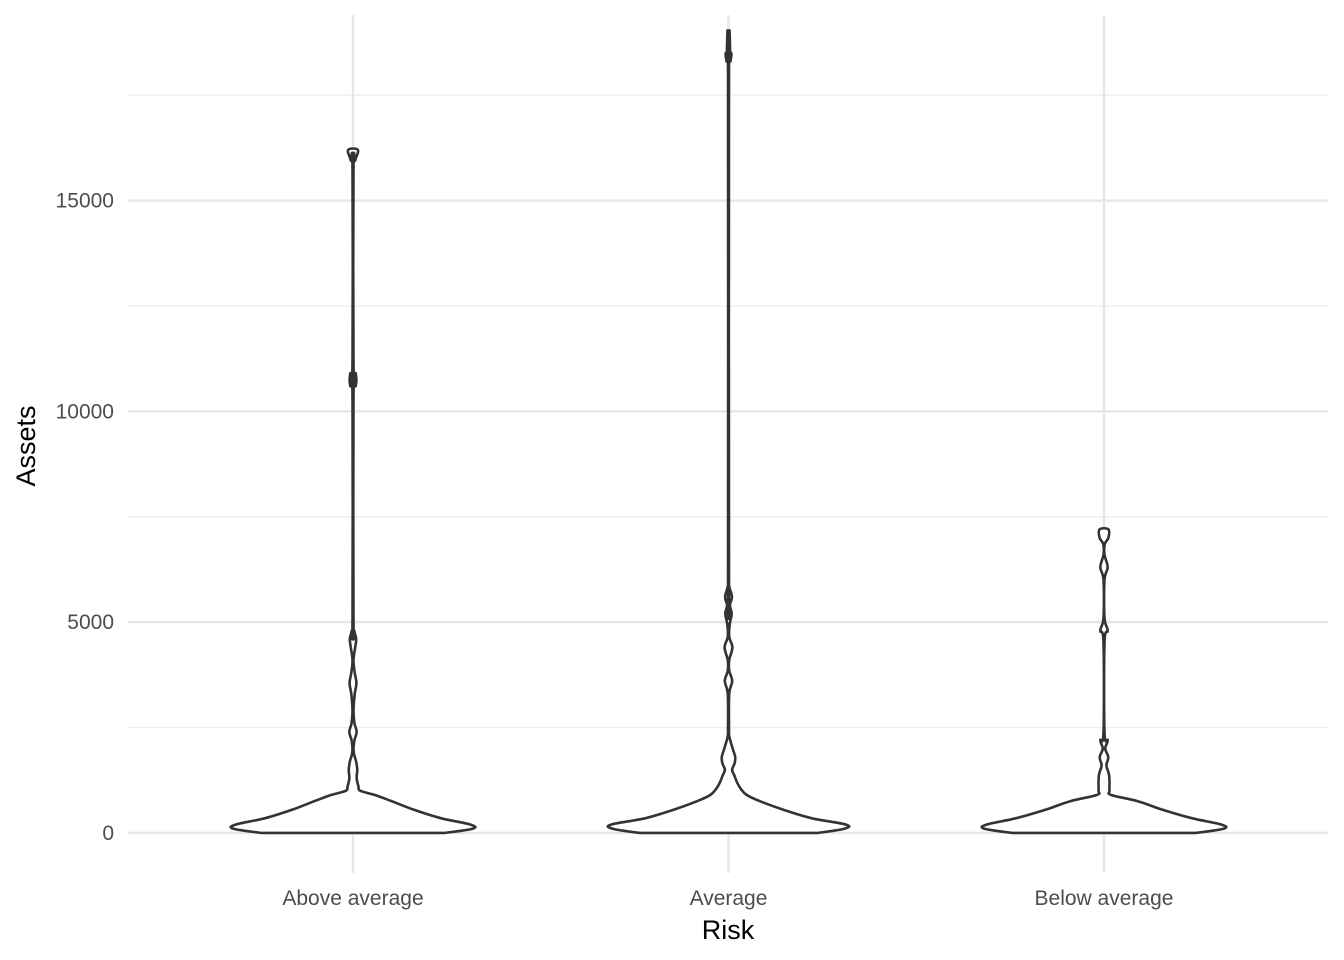 This screenshot has height=960, width=1344. What do you see at coordinates (352, 898) in the screenshot?
I see `x-tick-label: Above average` at bounding box center [352, 898].